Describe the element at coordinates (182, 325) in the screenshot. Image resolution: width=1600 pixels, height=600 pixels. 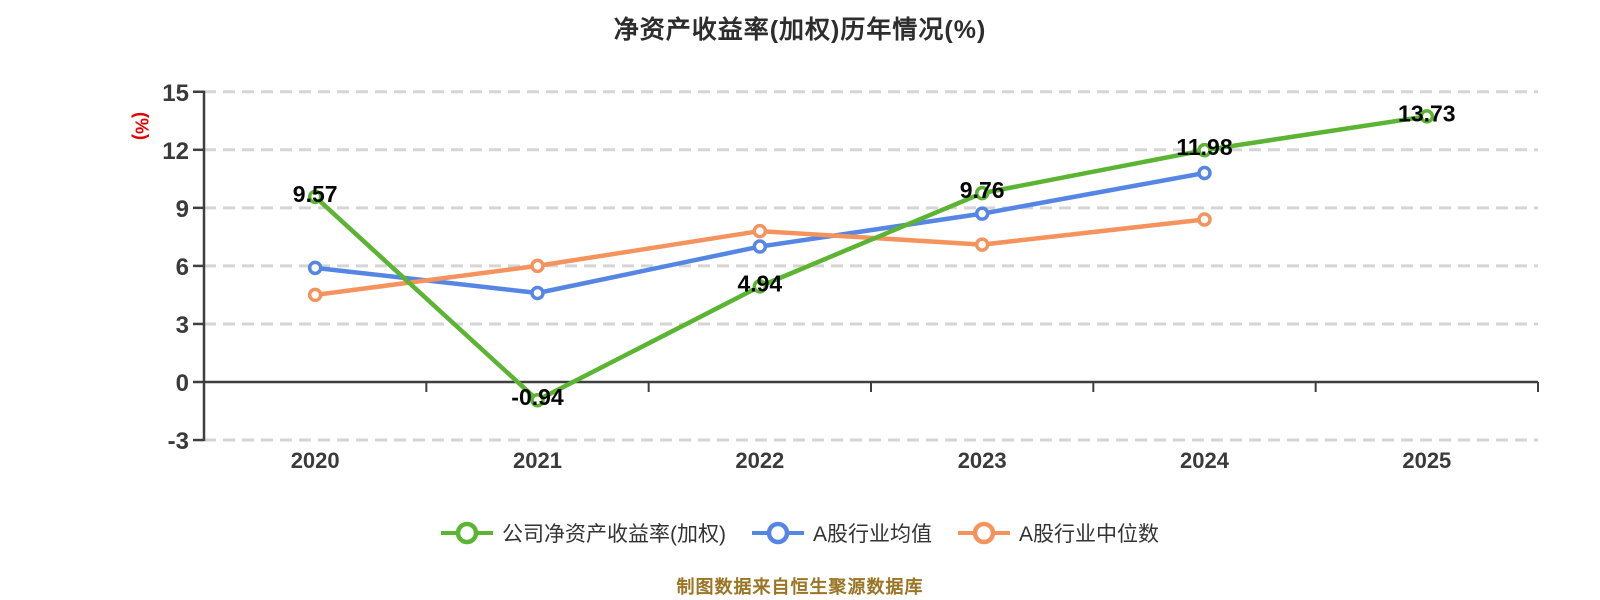
I see `y-tick-label: 3` at that location.